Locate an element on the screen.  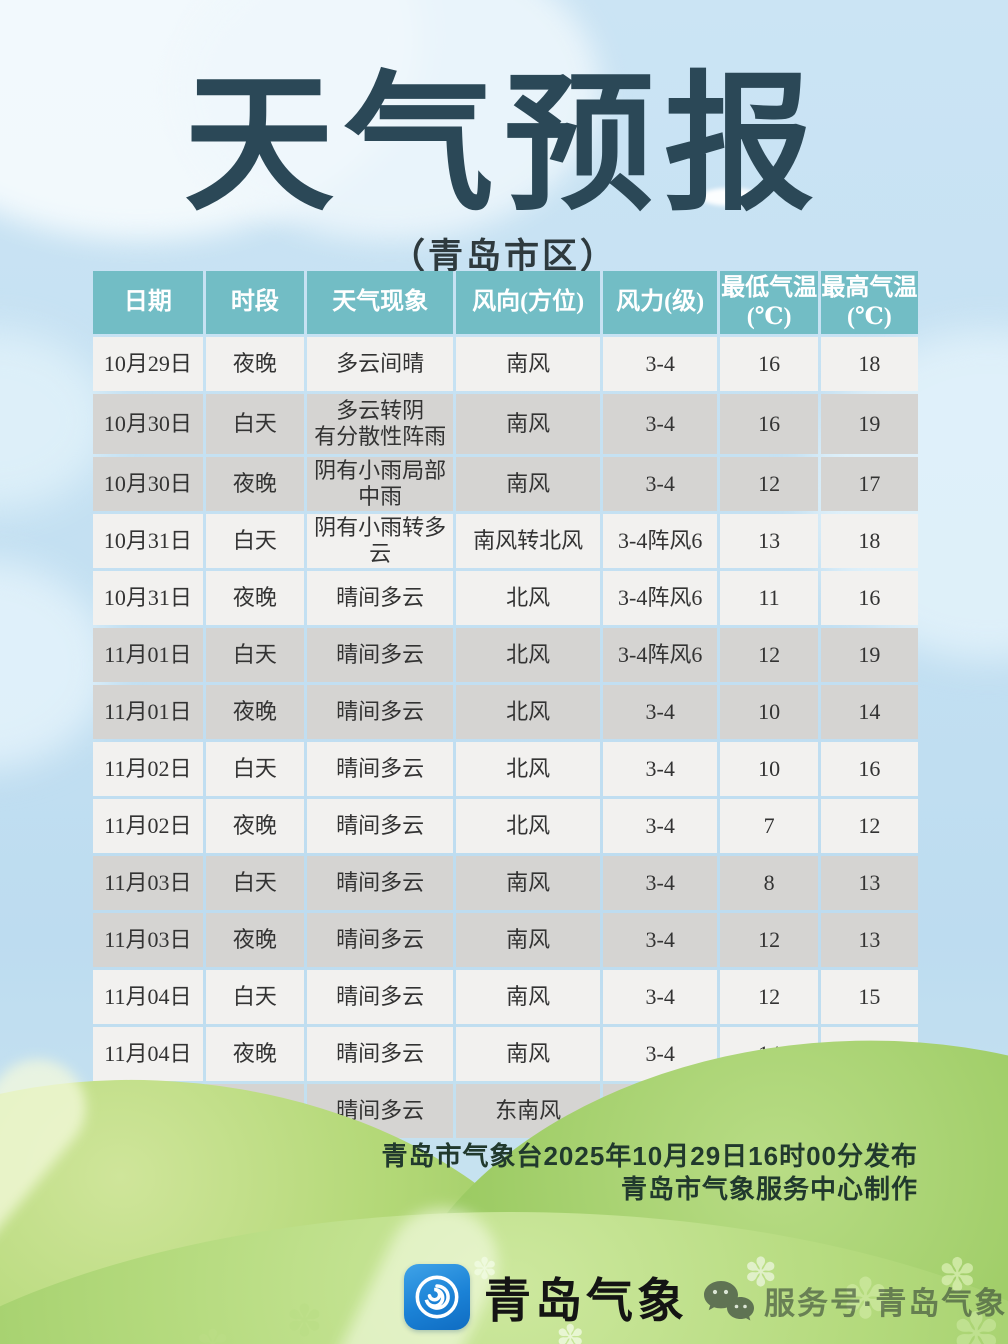
table-row: 10月31日 夜晚 晴间多云 北风 3-4阵风6 11 16 is located at coordinates (505, 598).